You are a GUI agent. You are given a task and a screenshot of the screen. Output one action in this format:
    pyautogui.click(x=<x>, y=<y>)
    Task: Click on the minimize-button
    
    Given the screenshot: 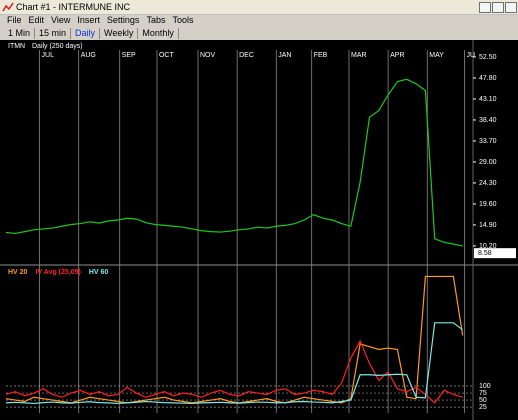 What is the action you would take?
    pyautogui.click(x=485, y=7)
    